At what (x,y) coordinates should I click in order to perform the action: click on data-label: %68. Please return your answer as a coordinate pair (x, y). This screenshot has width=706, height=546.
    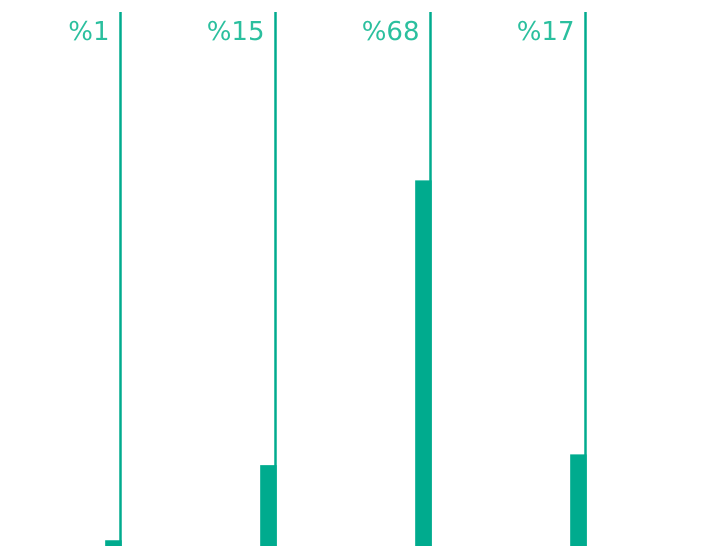
    Looking at the image, I should click on (391, 31).